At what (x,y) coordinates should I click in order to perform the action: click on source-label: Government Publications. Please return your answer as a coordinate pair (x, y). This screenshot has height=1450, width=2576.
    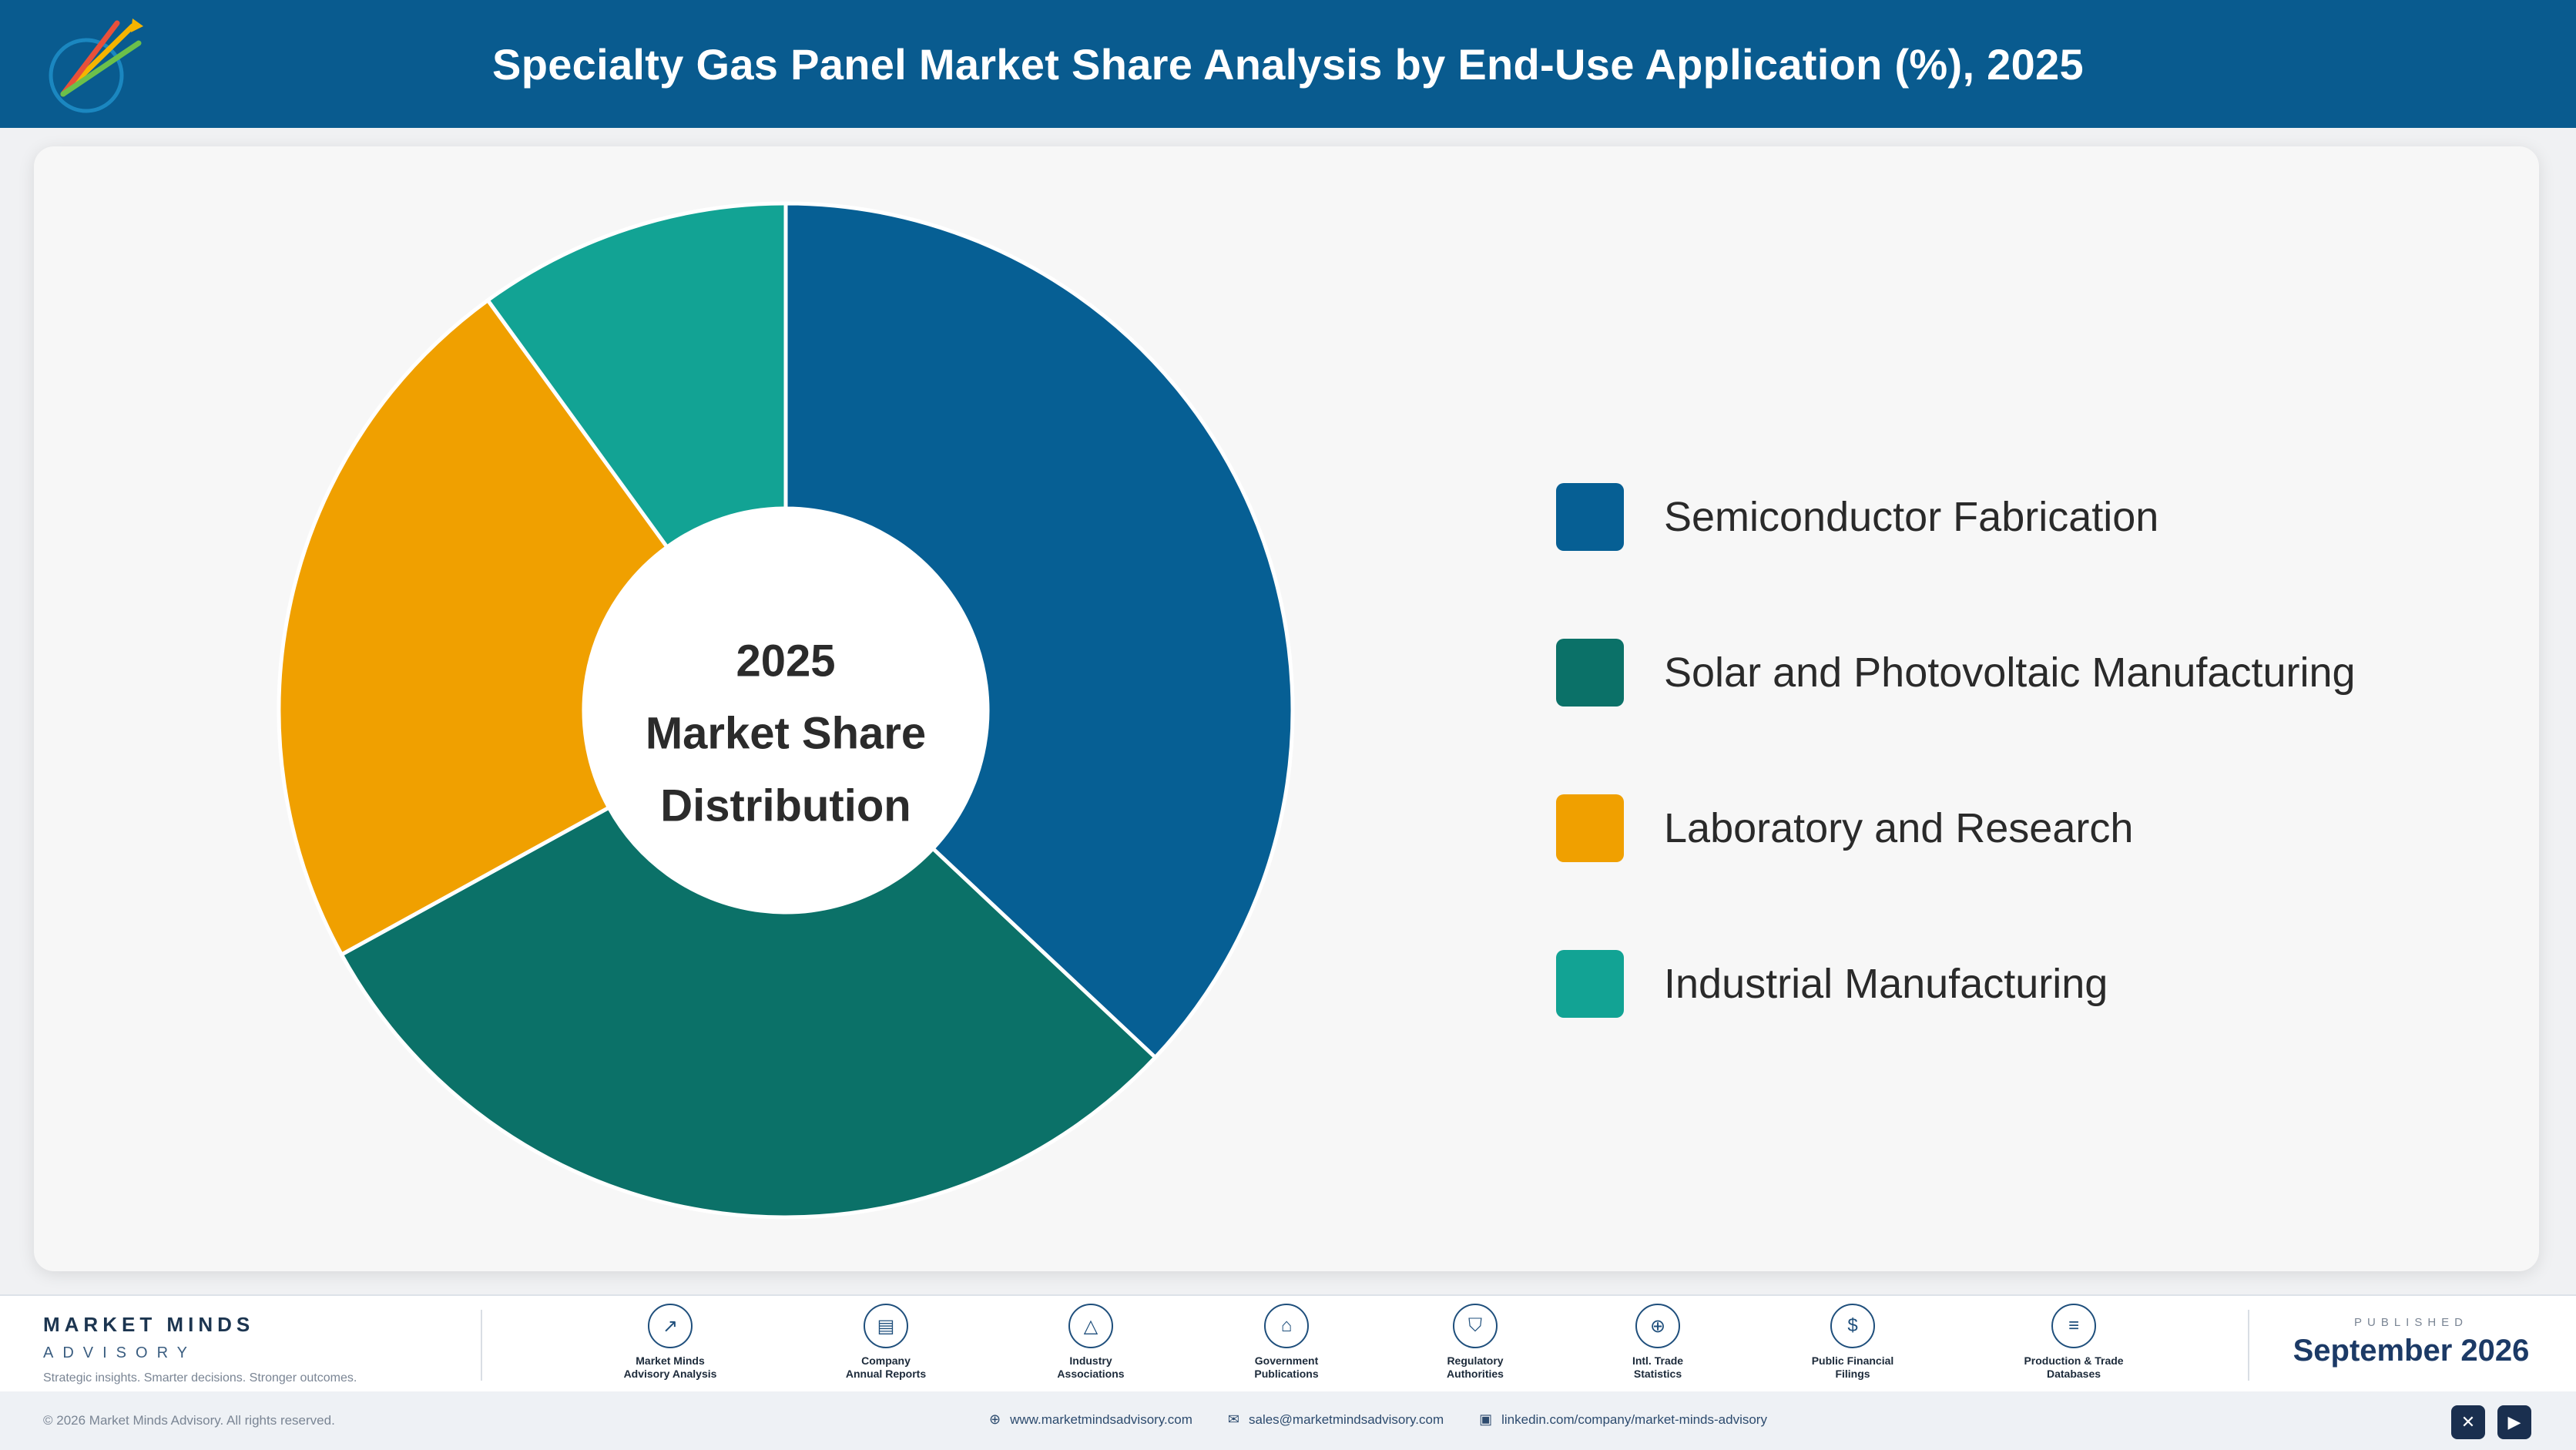
    Looking at the image, I should click on (1286, 1367).